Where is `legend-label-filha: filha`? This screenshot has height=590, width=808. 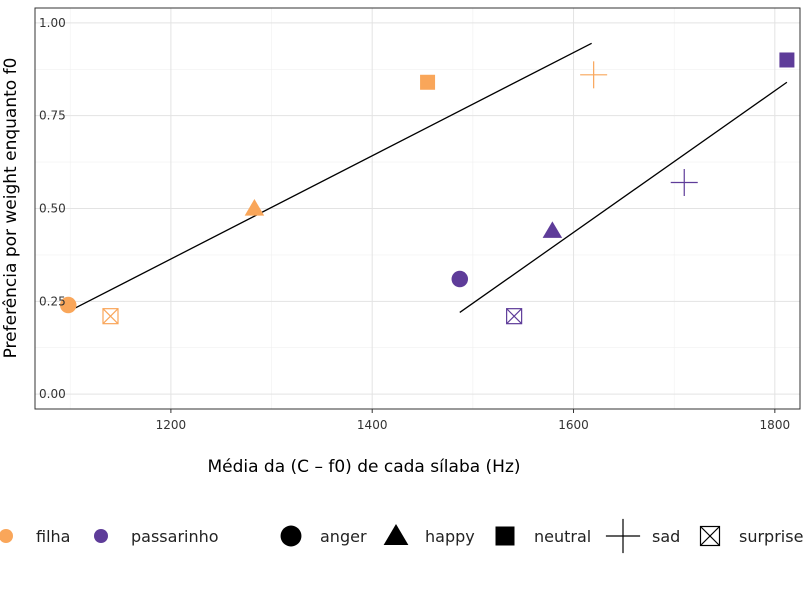
legend-label-filha: filha is located at coordinates (53, 536).